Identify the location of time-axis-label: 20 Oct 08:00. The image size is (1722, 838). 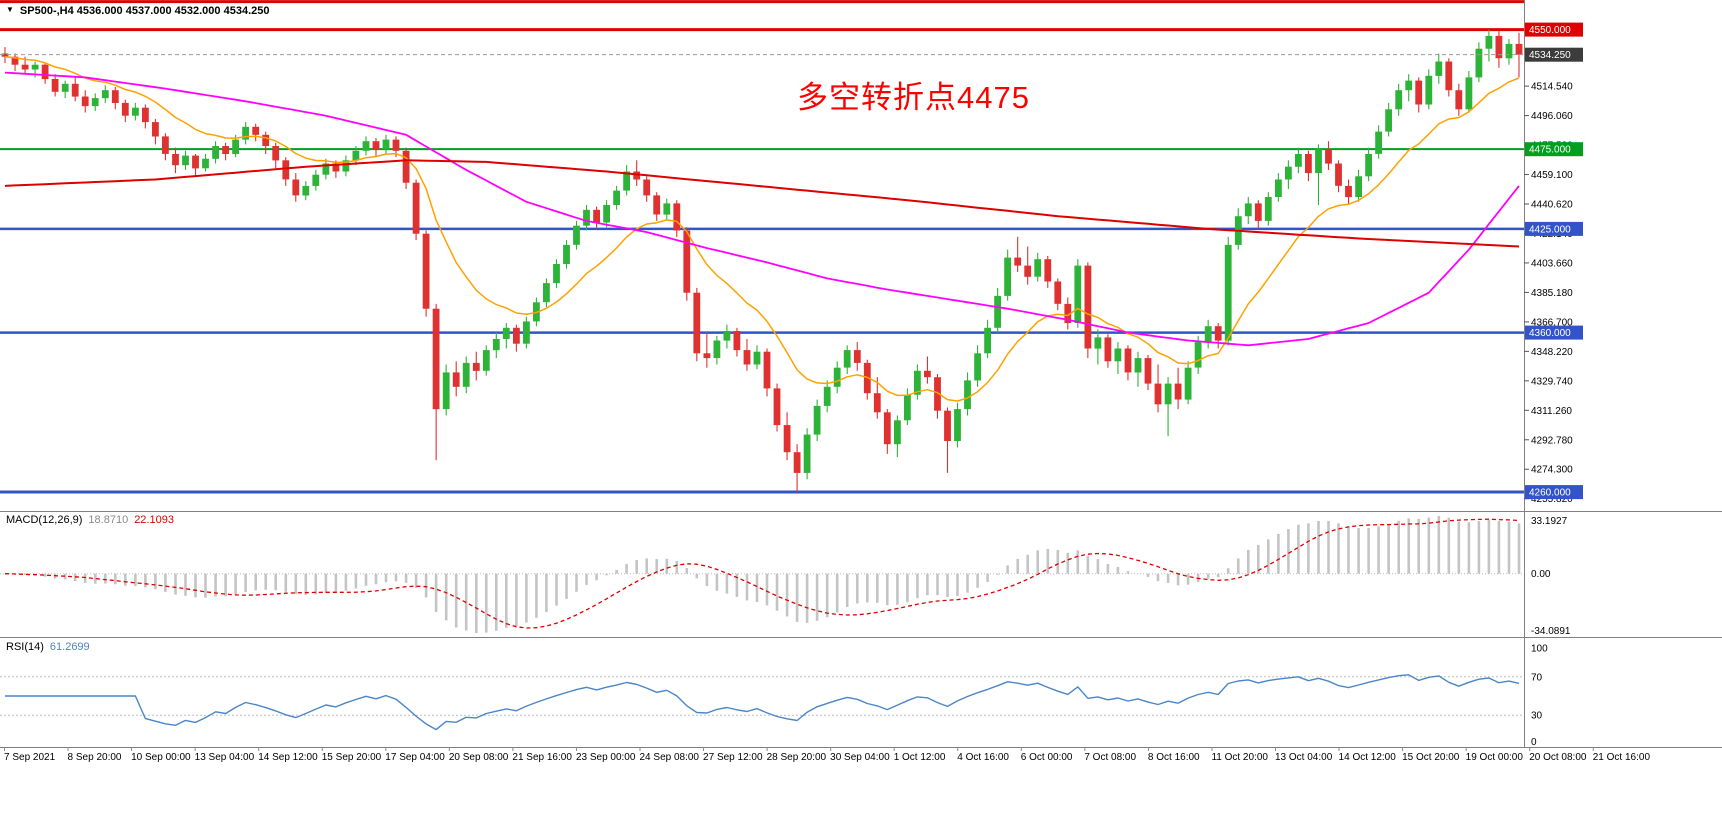
(1558, 757).